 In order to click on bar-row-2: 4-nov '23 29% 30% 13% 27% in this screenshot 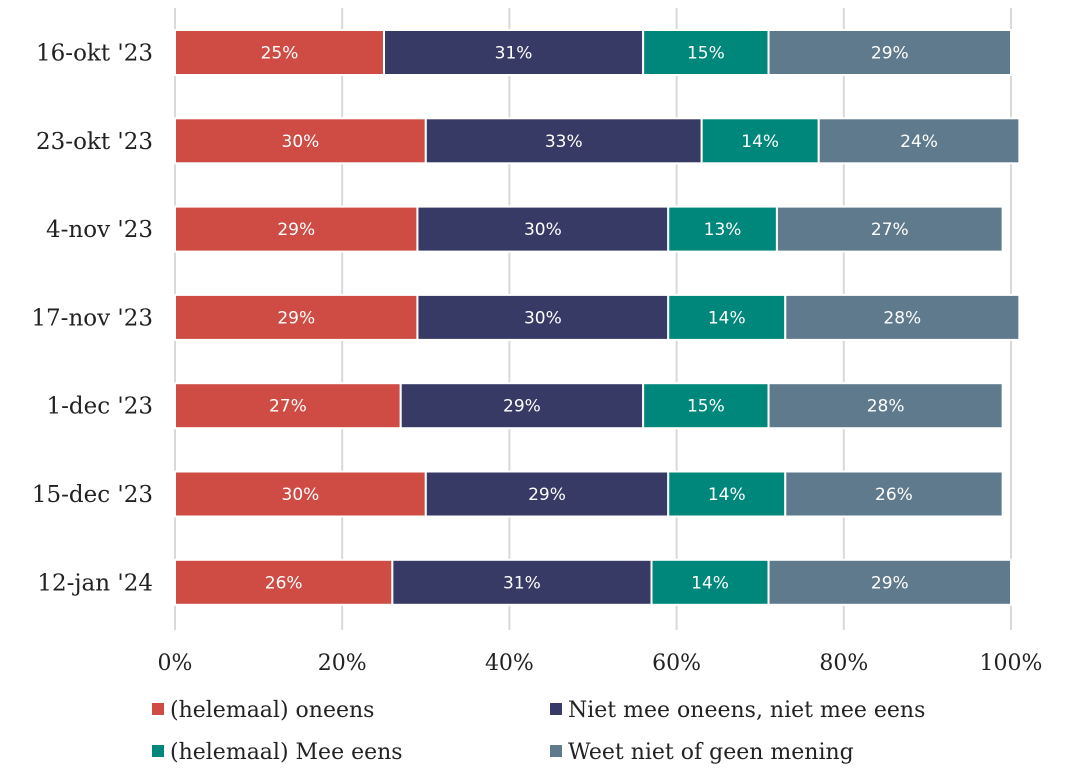, I will do `click(525, 229)`.